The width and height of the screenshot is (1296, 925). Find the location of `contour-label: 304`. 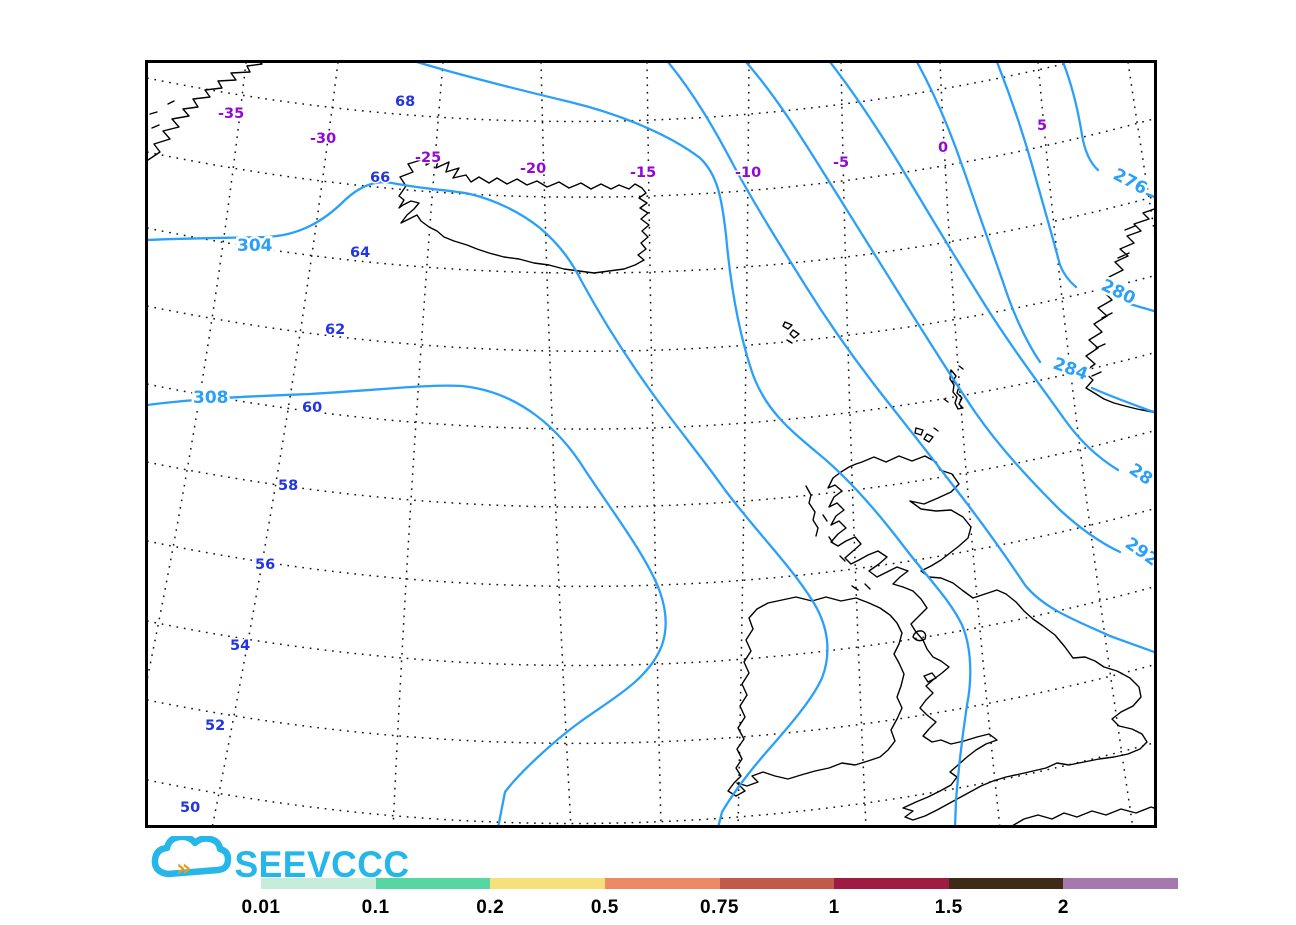

contour-label: 304 is located at coordinates (255, 246).